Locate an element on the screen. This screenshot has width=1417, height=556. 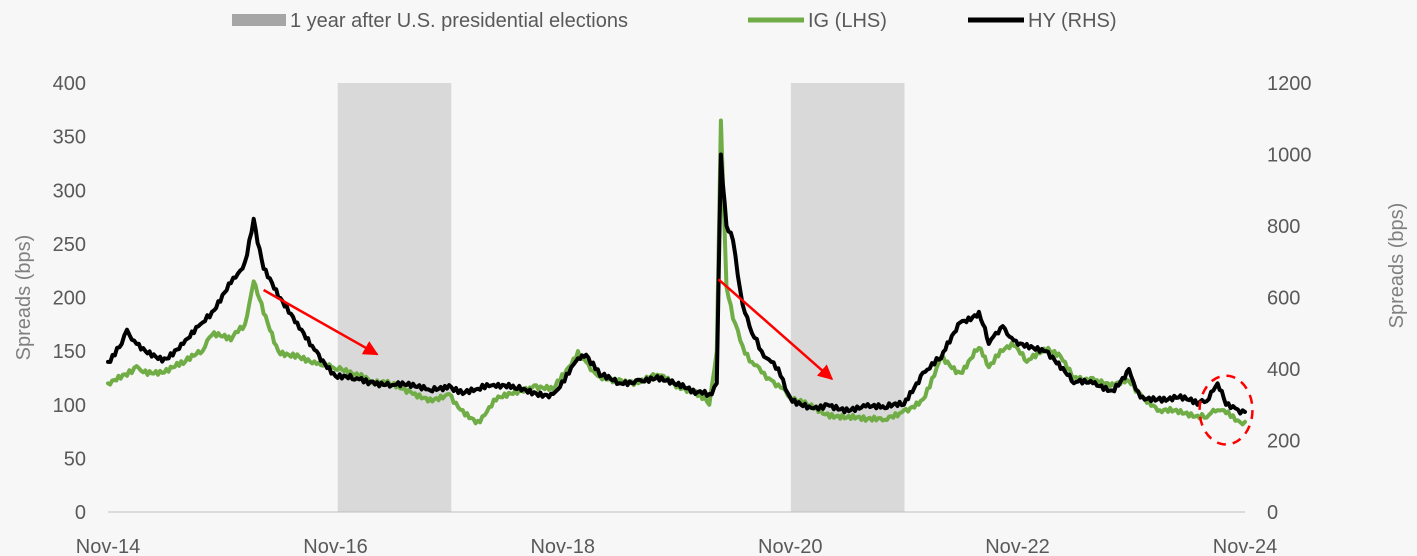
legend-swatch-band is located at coordinates (259, 20).